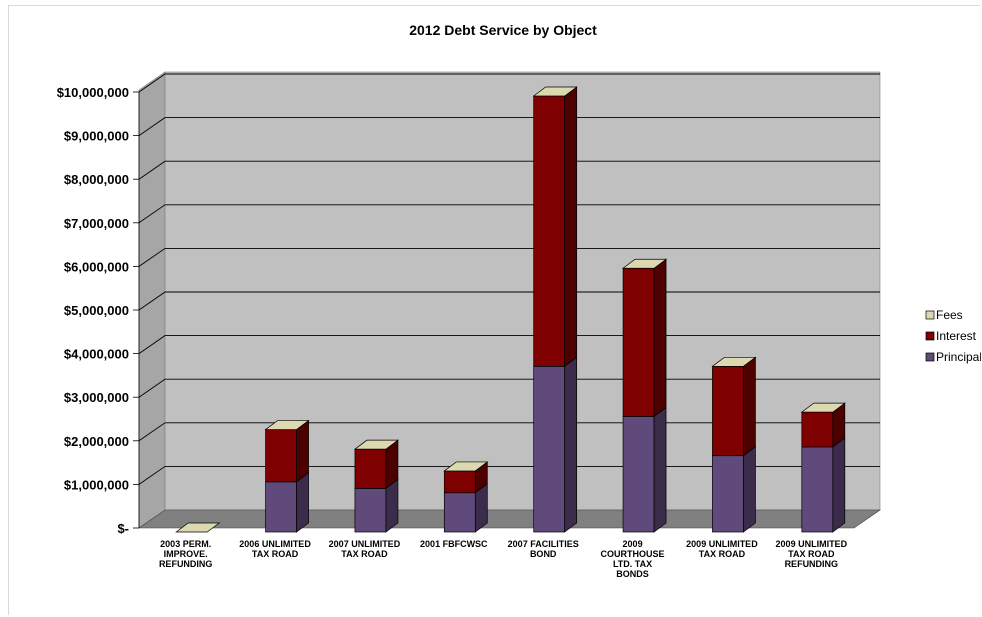 This screenshot has width=982, height=617. What do you see at coordinates (930, 357) in the screenshot?
I see `legend-swatch-principal` at bounding box center [930, 357].